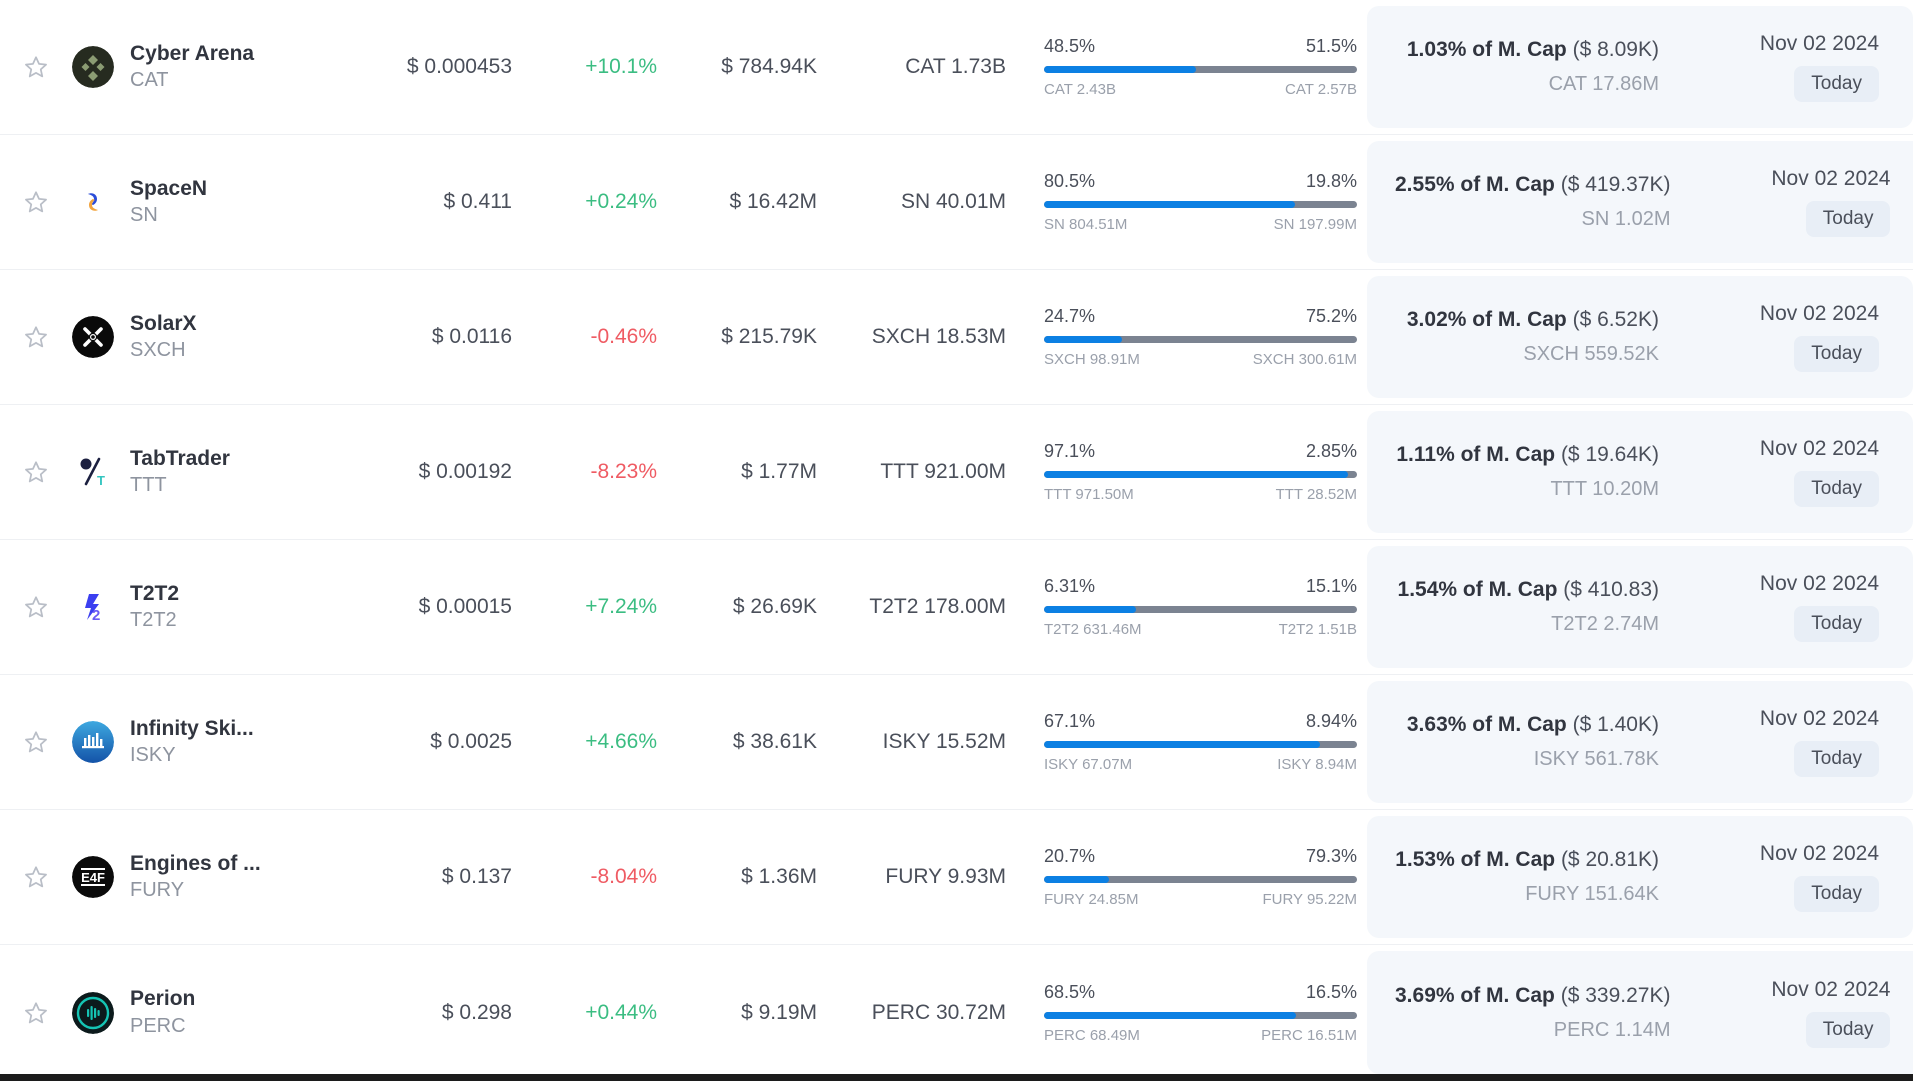 This screenshot has width=1913, height=1081. Describe the element at coordinates (93, 472) in the screenshot. I see `tabtrader-logo: T` at that location.